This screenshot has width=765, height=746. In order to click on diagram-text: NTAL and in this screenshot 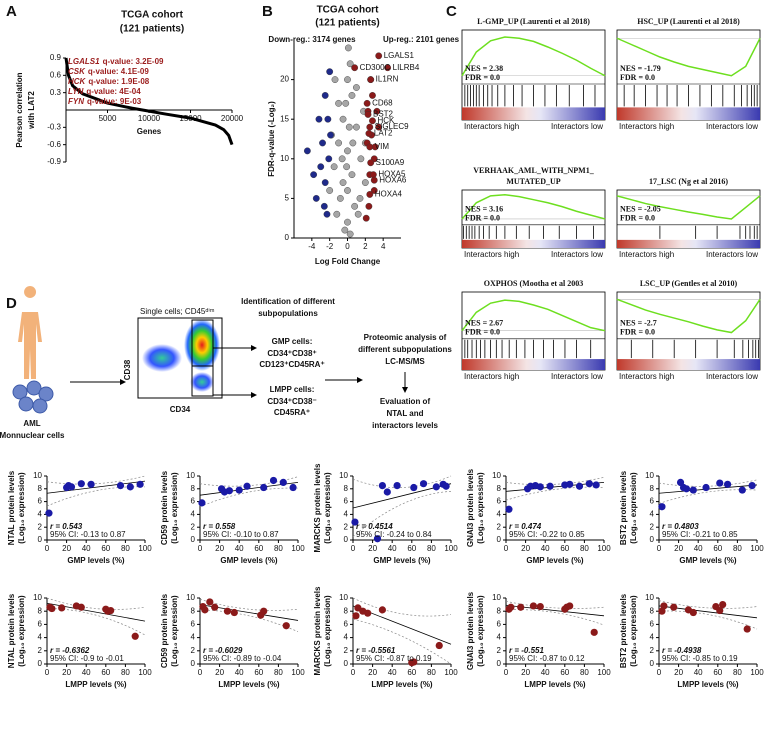, I will do `click(404, 413)`.